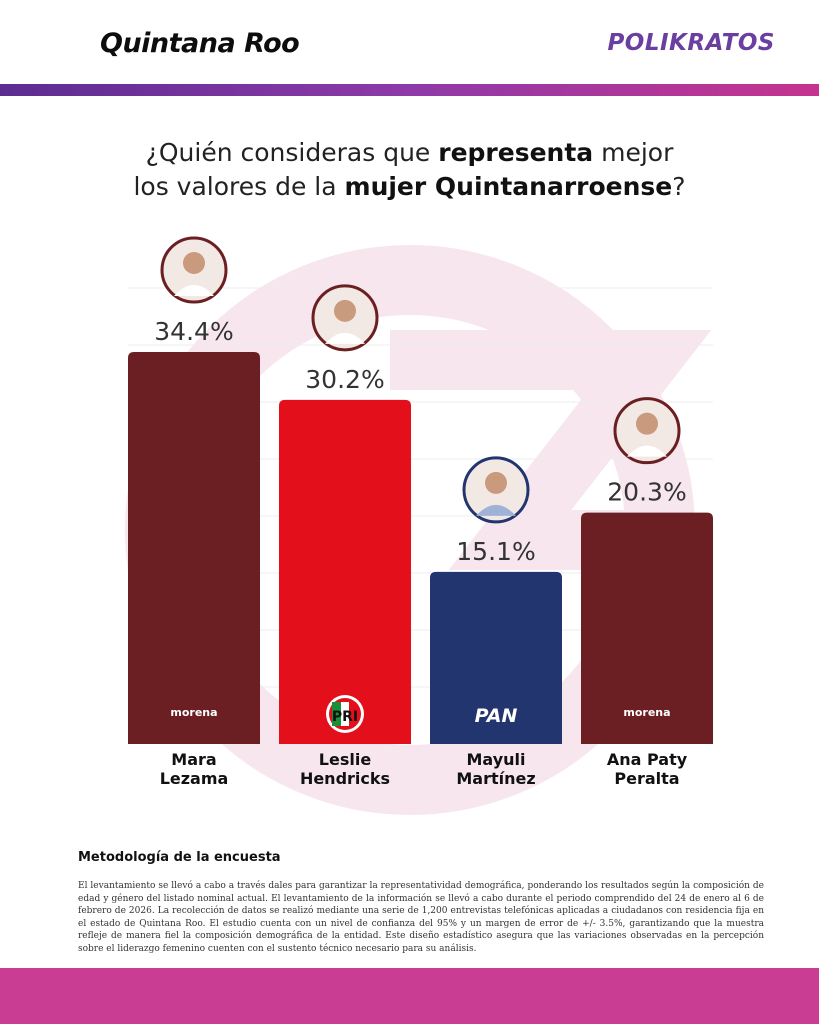  Describe the element at coordinates (344, 379) in the screenshot. I see `data-label: 30.2%` at that location.